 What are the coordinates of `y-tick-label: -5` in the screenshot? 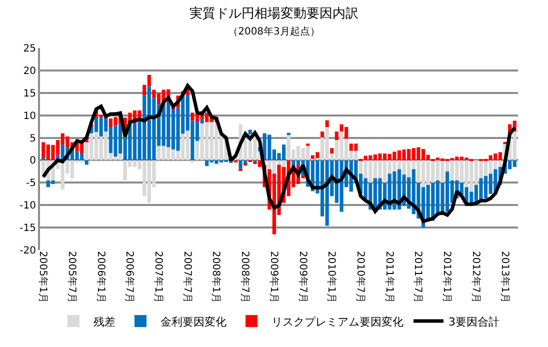 It's located at (31, 184).